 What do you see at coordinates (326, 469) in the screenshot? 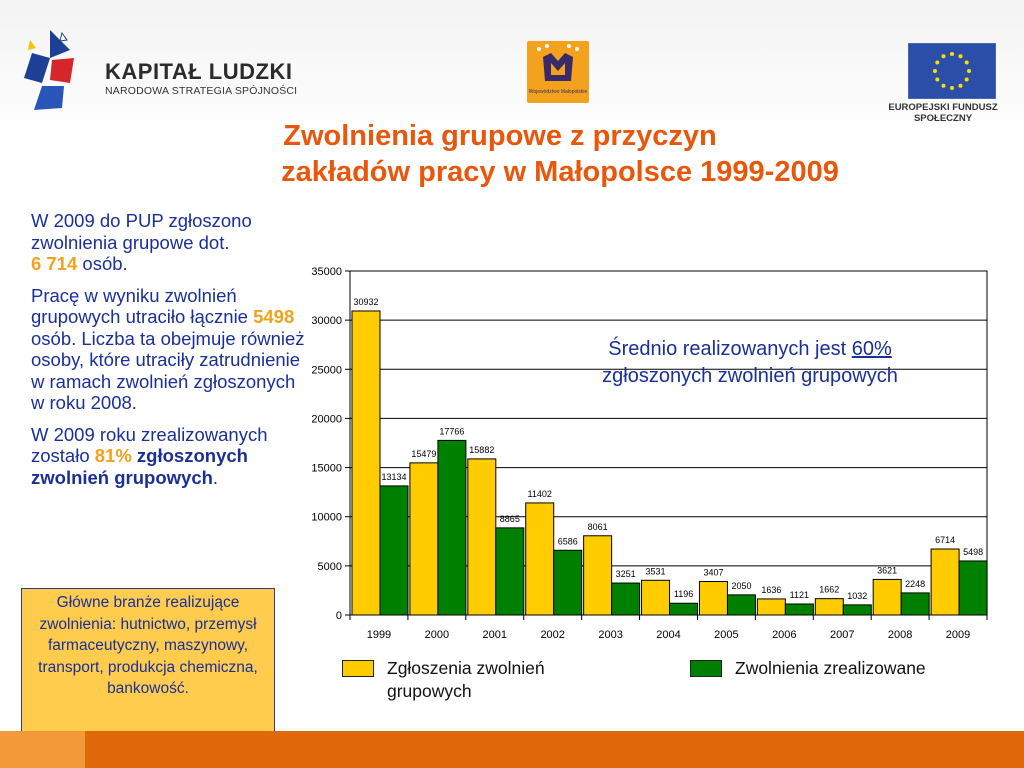
I see `y-tick-label: 15000` at bounding box center [326, 469].